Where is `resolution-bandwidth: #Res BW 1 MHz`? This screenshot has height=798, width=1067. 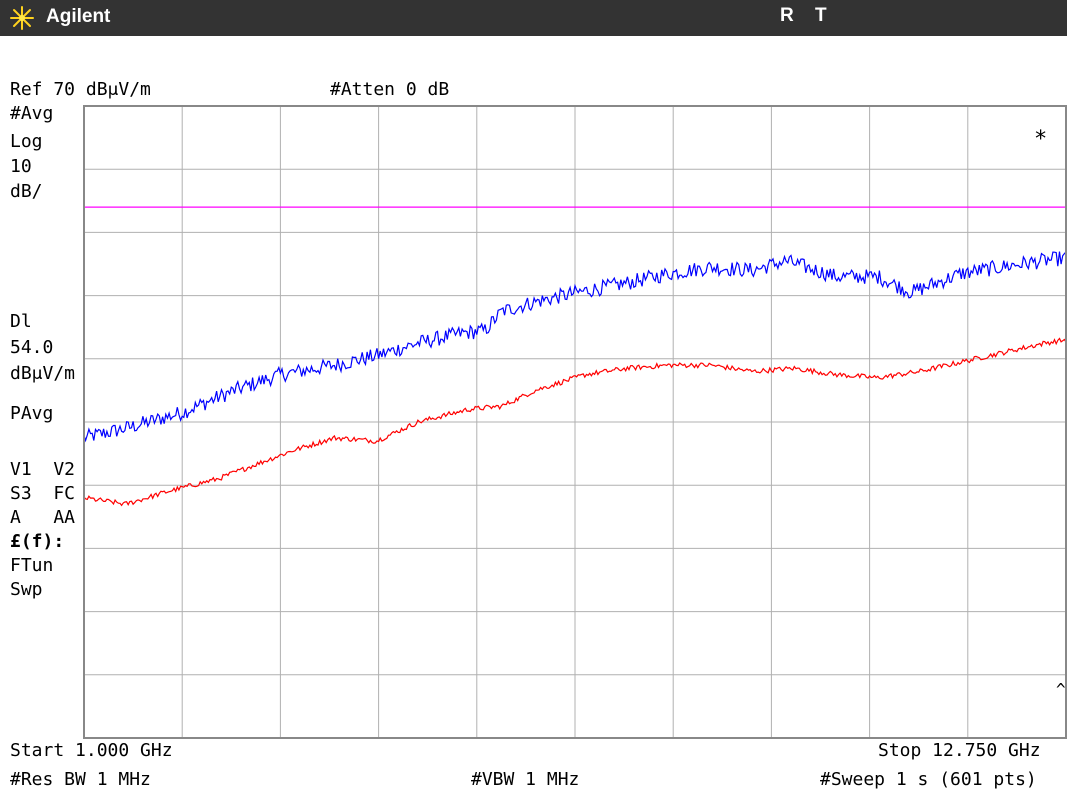 resolution-bandwidth: #Res BW 1 MHz is located at coordinates (80, 779).